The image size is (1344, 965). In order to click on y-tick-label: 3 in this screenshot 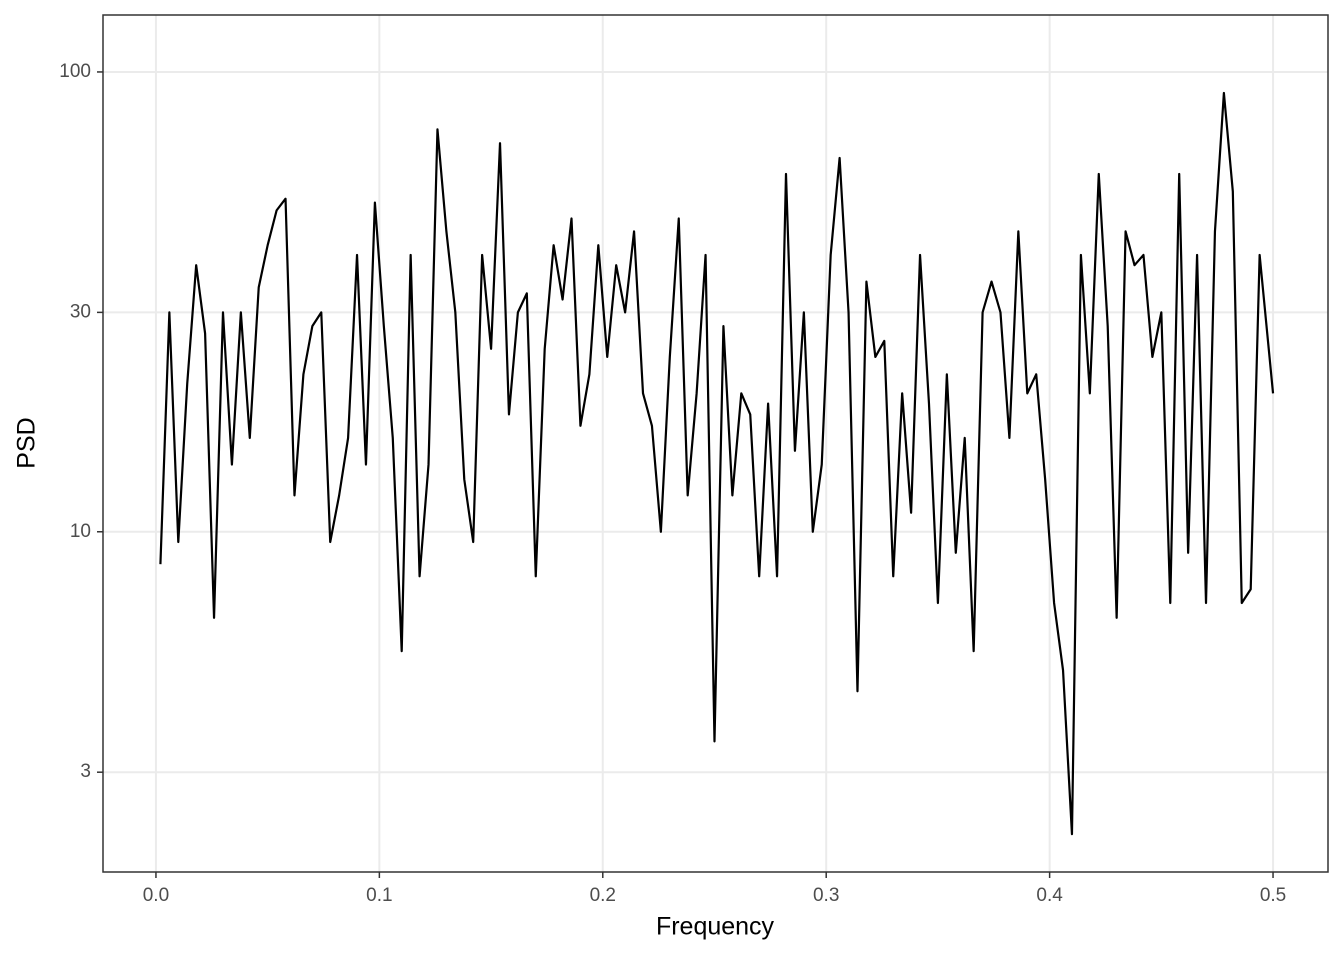, I will do `click(85, 771)`.